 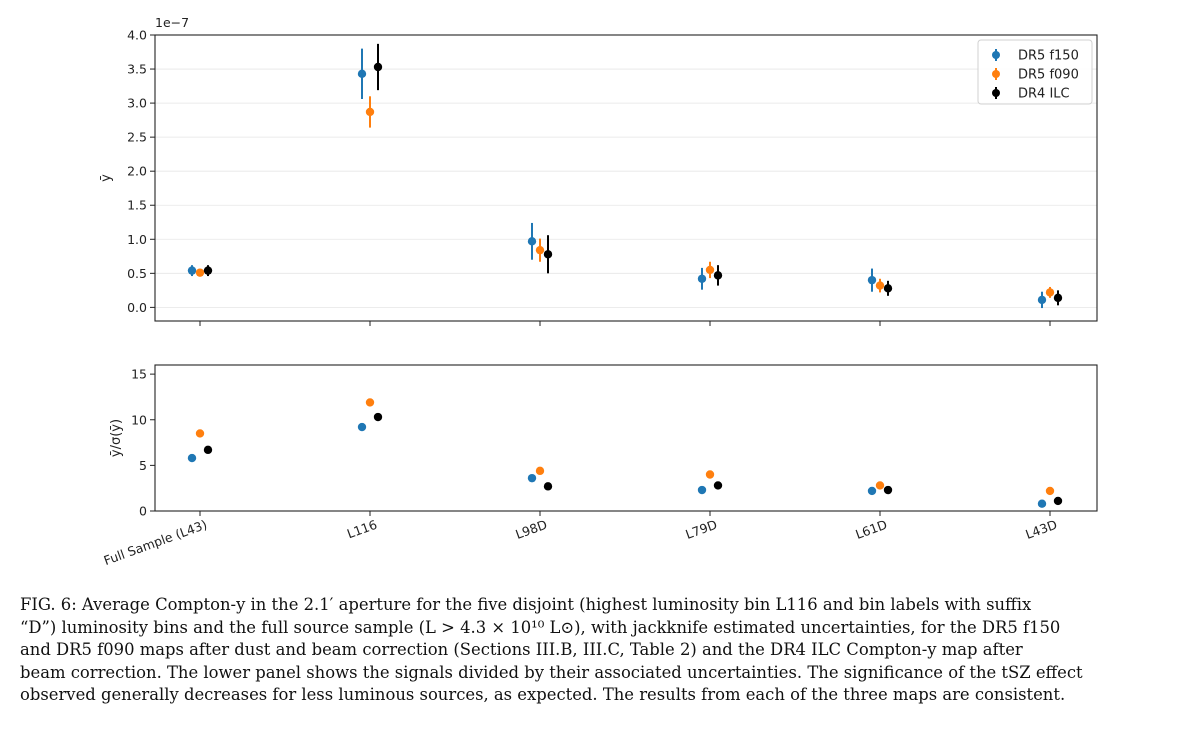 I want to click on y-tick-label: 5, so click(x=143, y=465).